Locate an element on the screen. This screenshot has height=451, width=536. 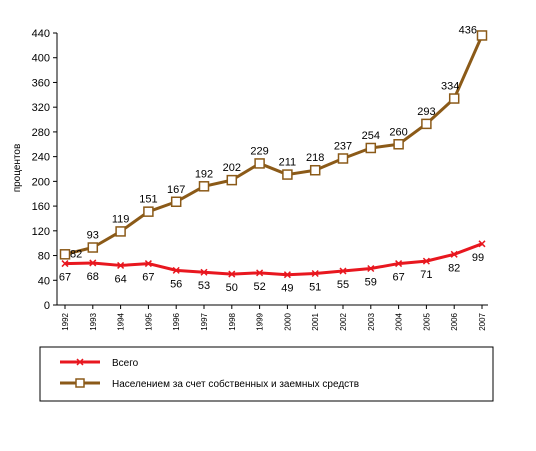
y-tick-label: 80 is located at coordinates (44, 257).